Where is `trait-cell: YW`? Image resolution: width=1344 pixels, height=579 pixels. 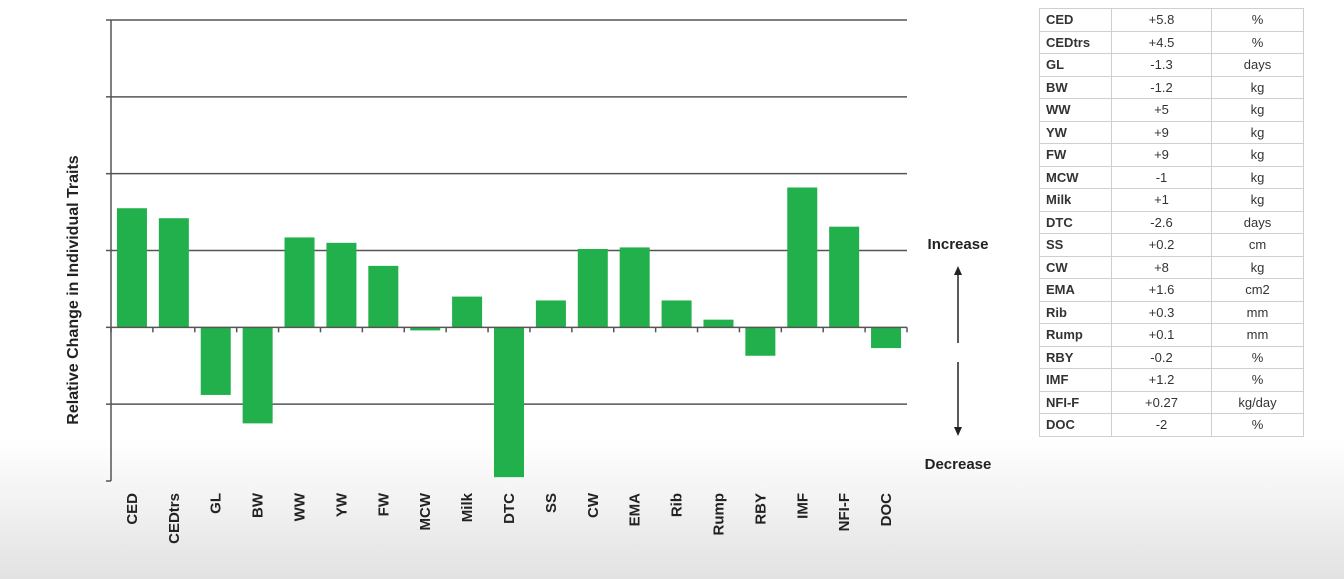
trait-cell: YW is located at coordinates (1075, 132).